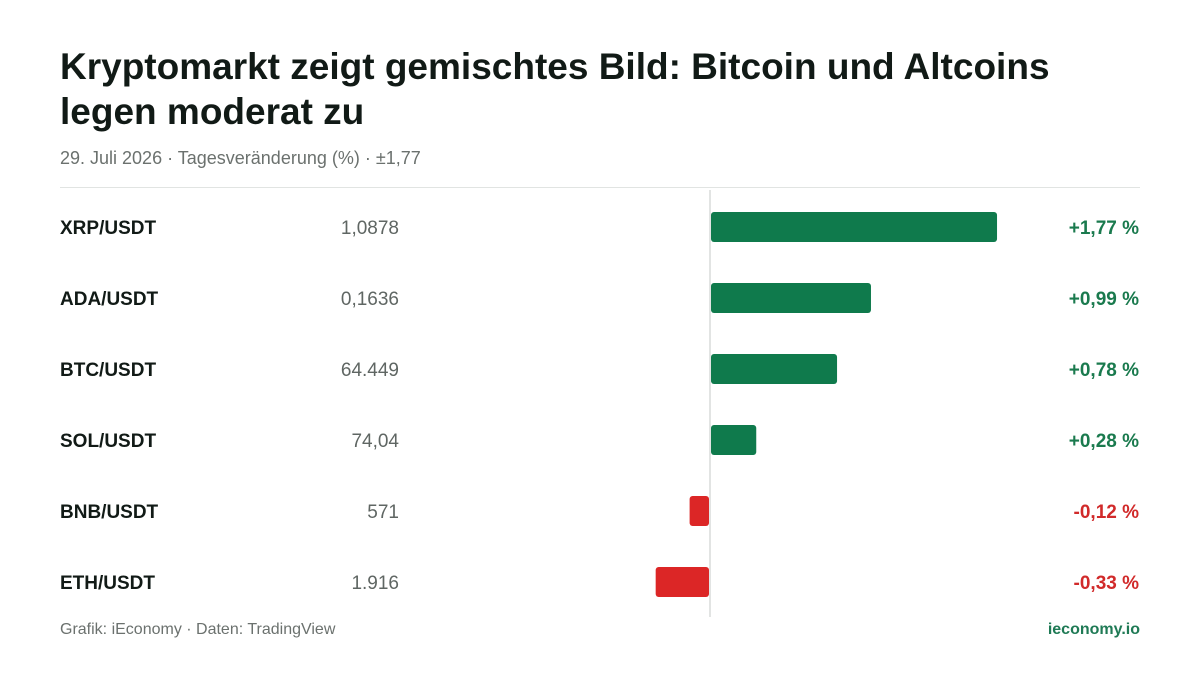 The height and width of the screenshot is (675, 1200). What do you see at coordinates (375, 441) in the screenshot?
I see `price-label: 74,04` at bounding box center [375, 441].